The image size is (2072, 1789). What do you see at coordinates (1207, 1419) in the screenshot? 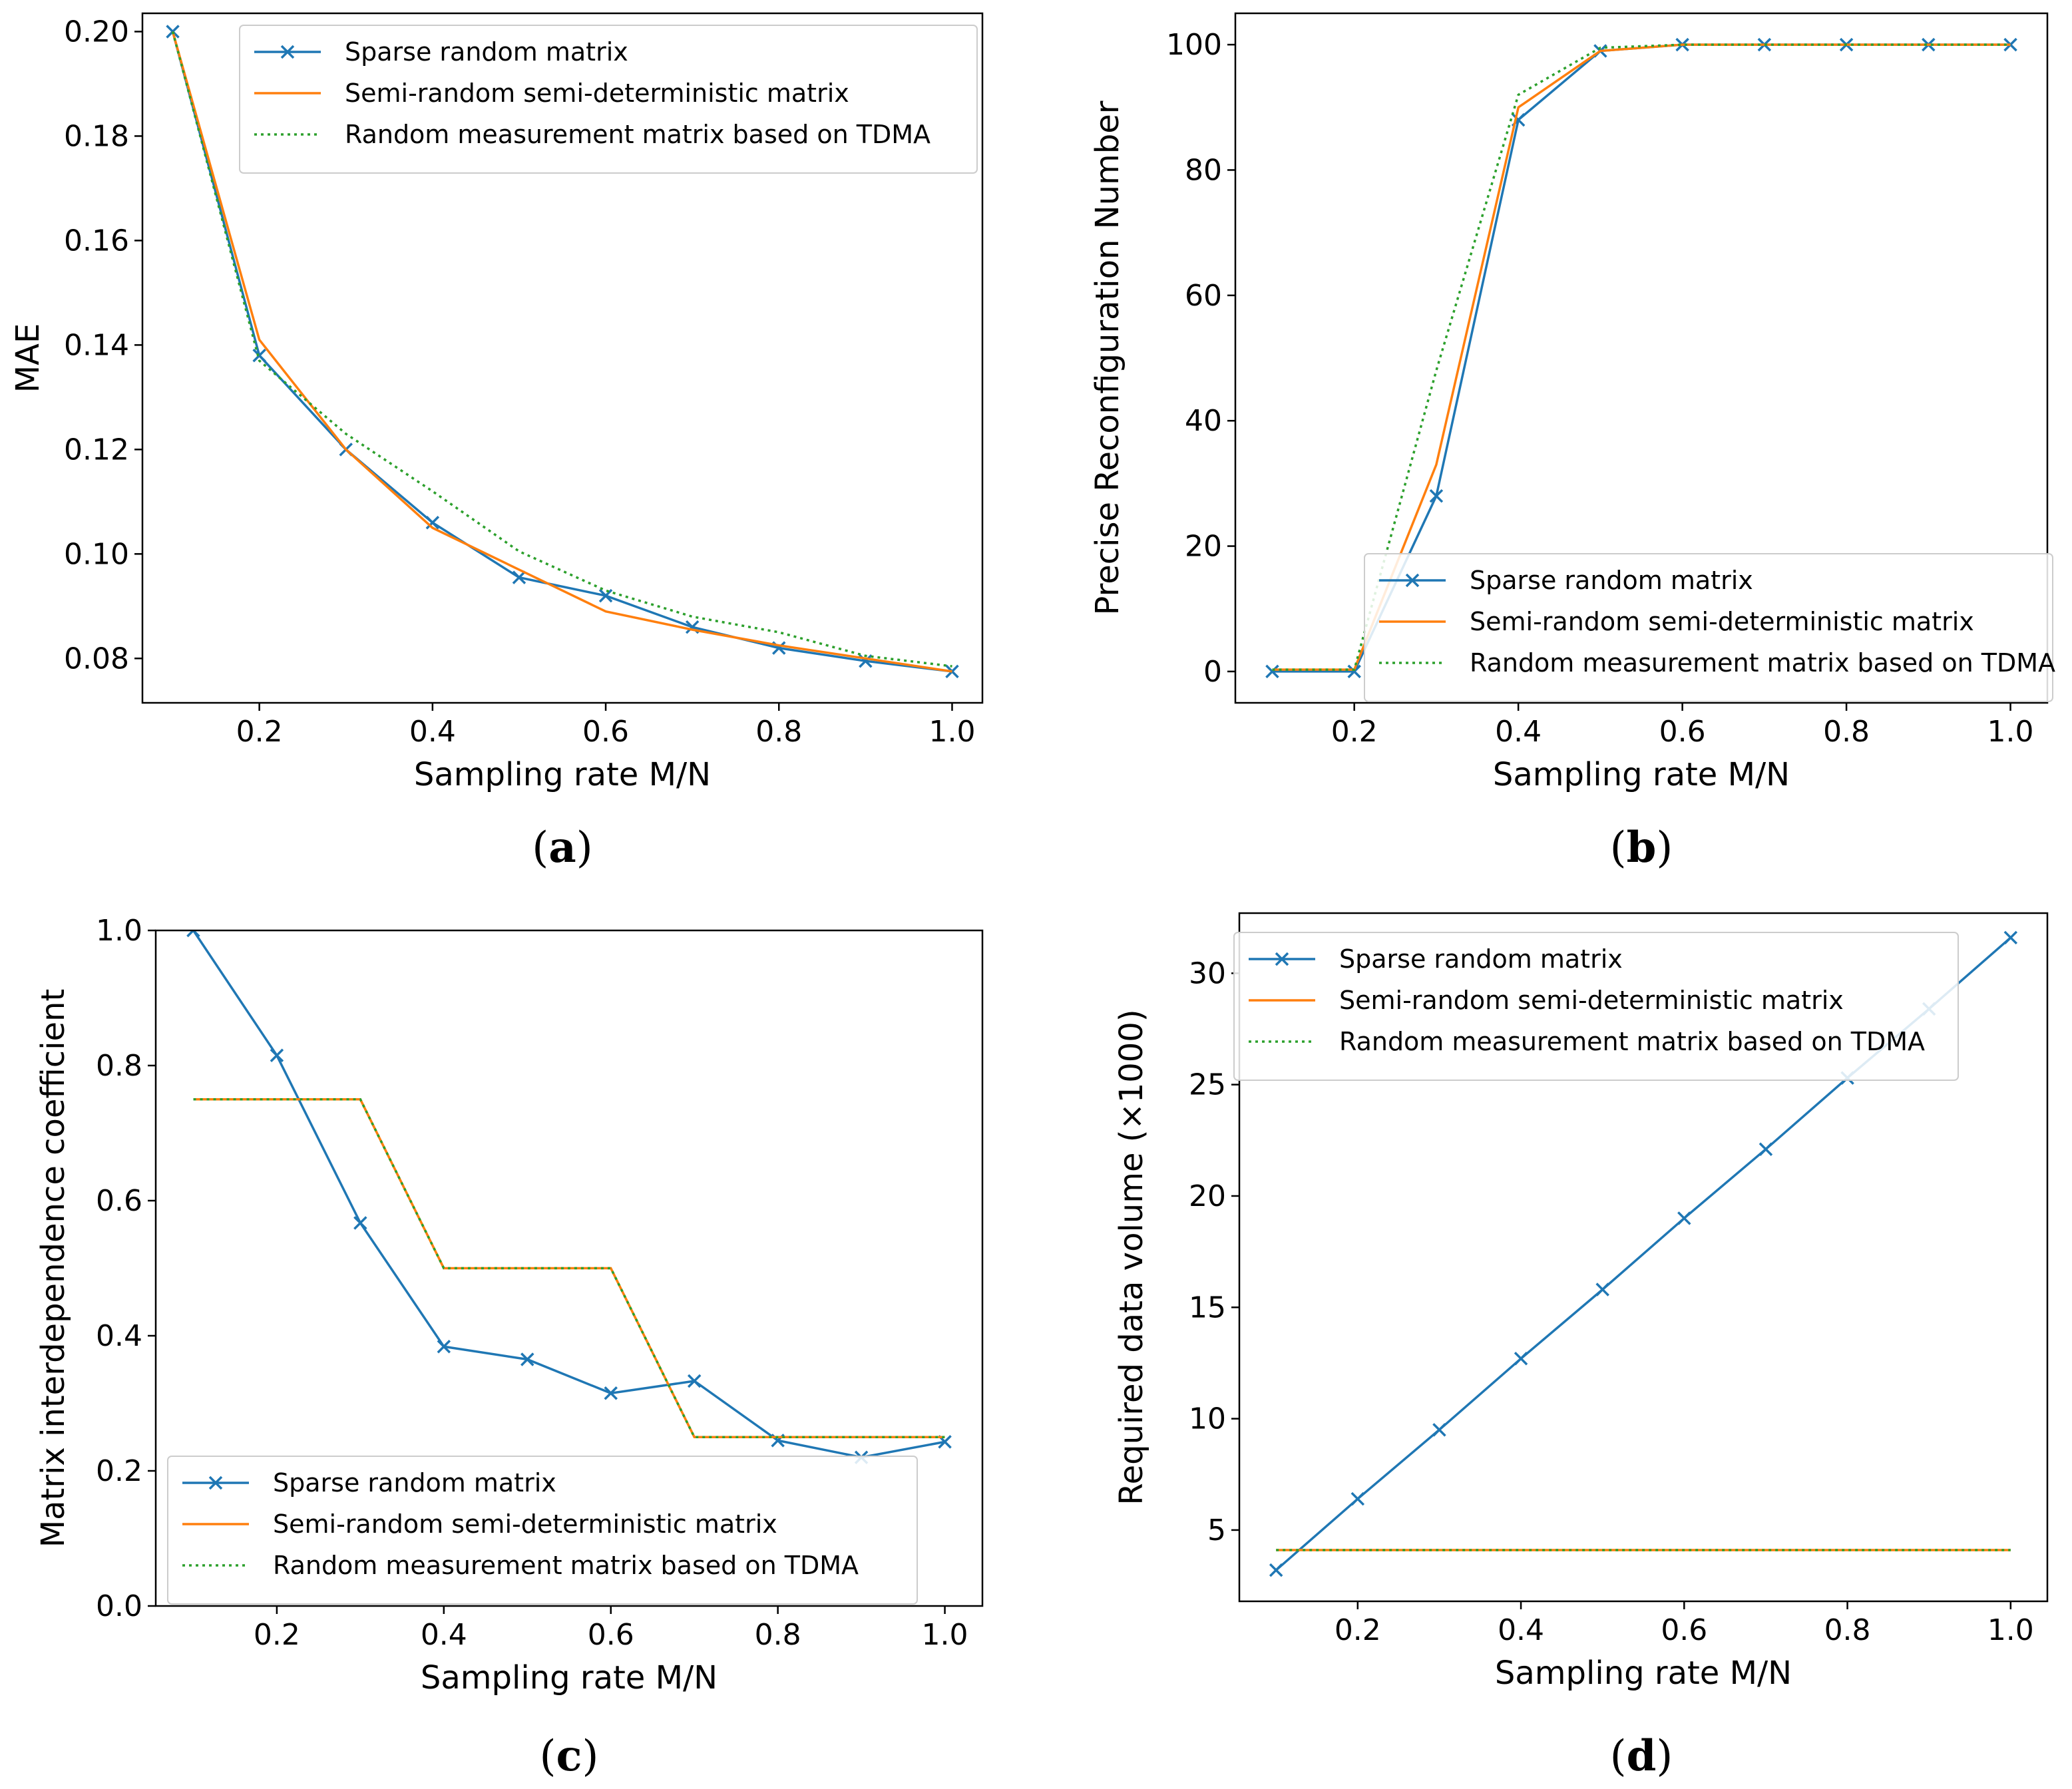
I see `y-tick-label: 10` at bounding box center [1207, 1419].